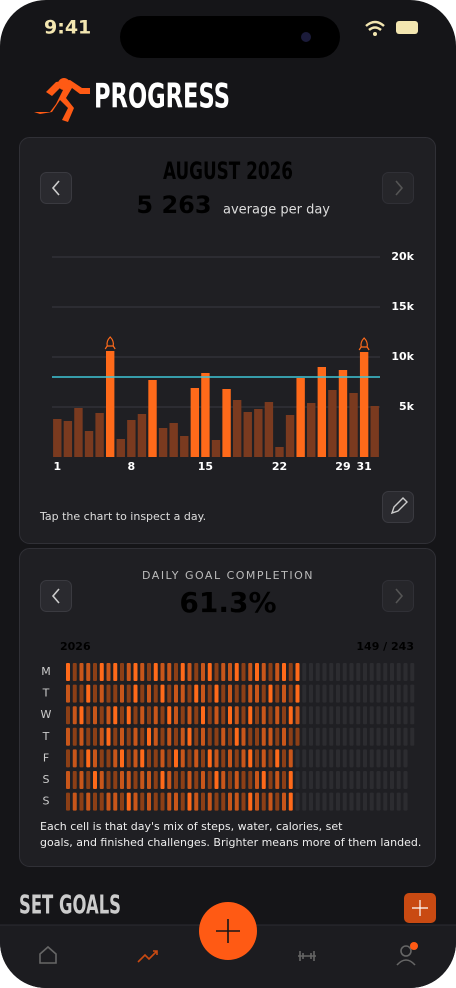 The width and height of the screenshot is (456, 988). Describe the element at coordinates (342, 466) in the screenshot. I see `x-tick-label: 29` at that location.